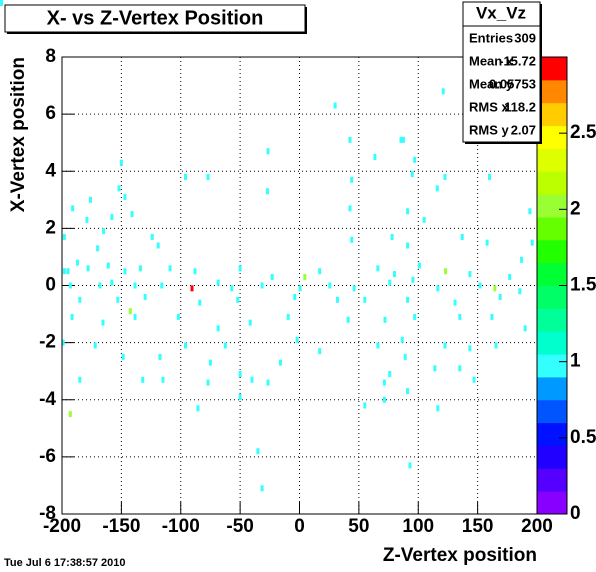 The width and height of the screenshot is (596, 572). I want to click on x-tick-label: -100, so click(181, 526).